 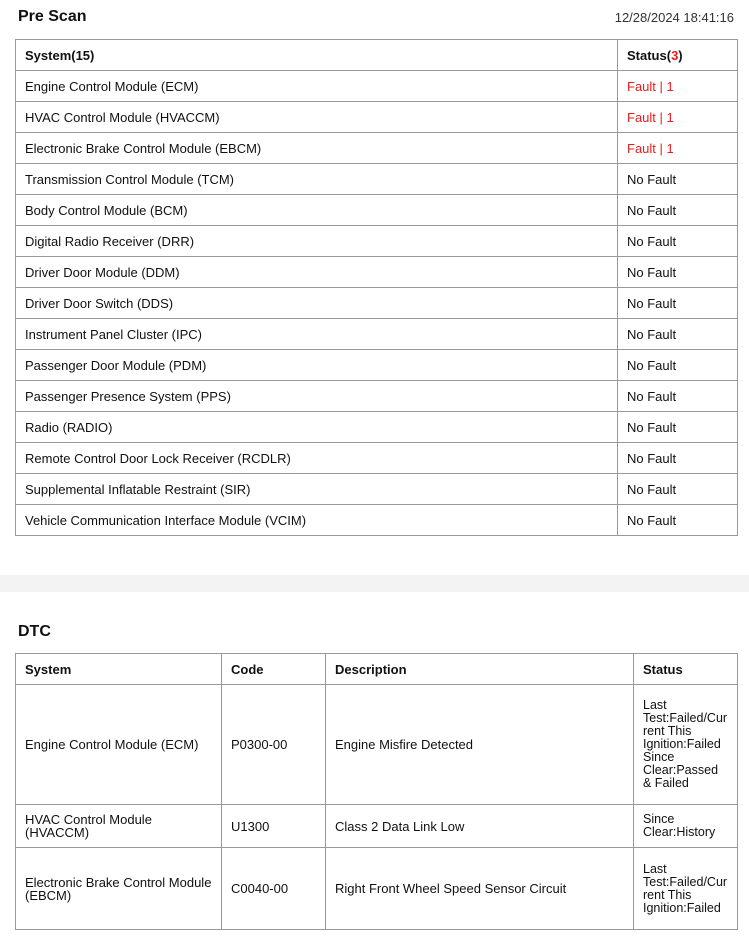 What do you see at coordinates (316, 148) in the screenshot?
I see `system-name: Electronic Brake Control Module (EBCM)` at bounding box center [316, 148].